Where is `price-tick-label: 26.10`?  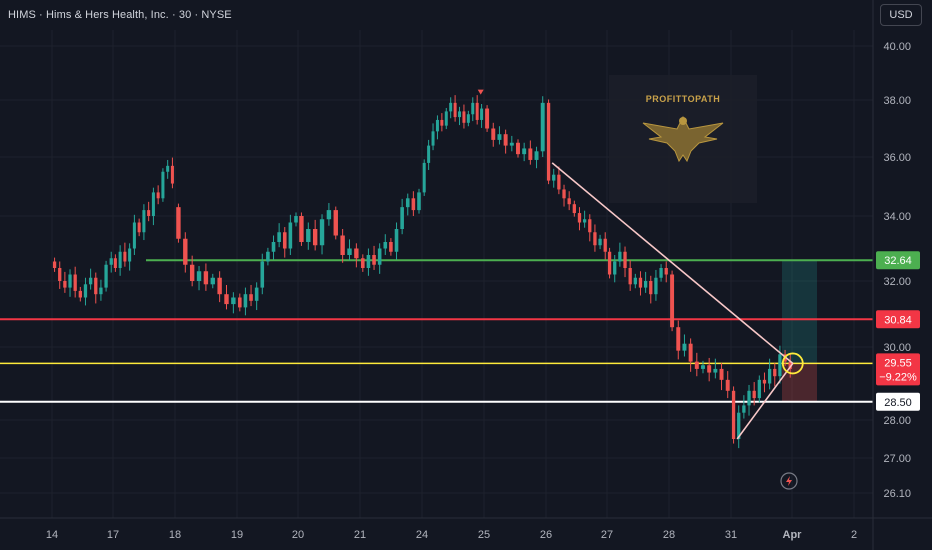
price-tick-label: 26.10 is located at coordinates (897, 494).